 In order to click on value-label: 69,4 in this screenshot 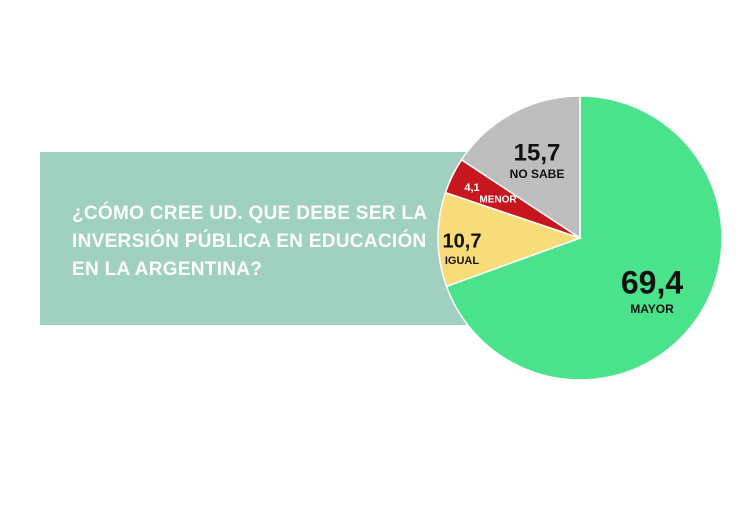, I will do `click(652, 282)`.